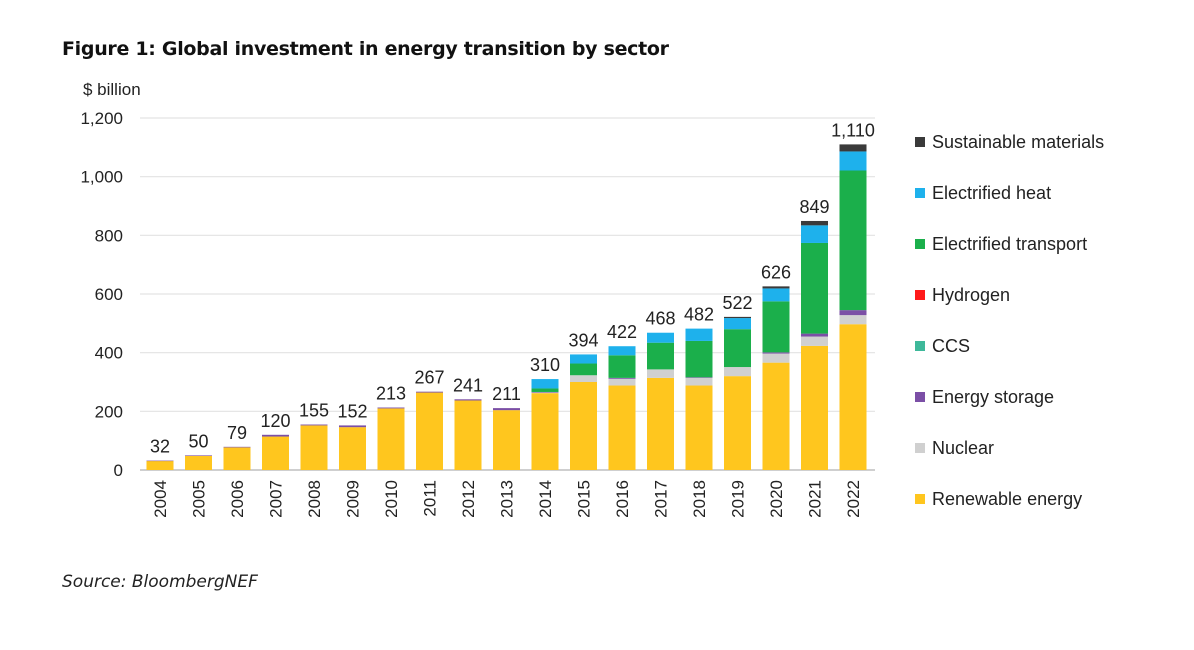 This screenshot has width=1194, height=650. I want to click on legend-item: Sustainable materials, so click(1009, 142).